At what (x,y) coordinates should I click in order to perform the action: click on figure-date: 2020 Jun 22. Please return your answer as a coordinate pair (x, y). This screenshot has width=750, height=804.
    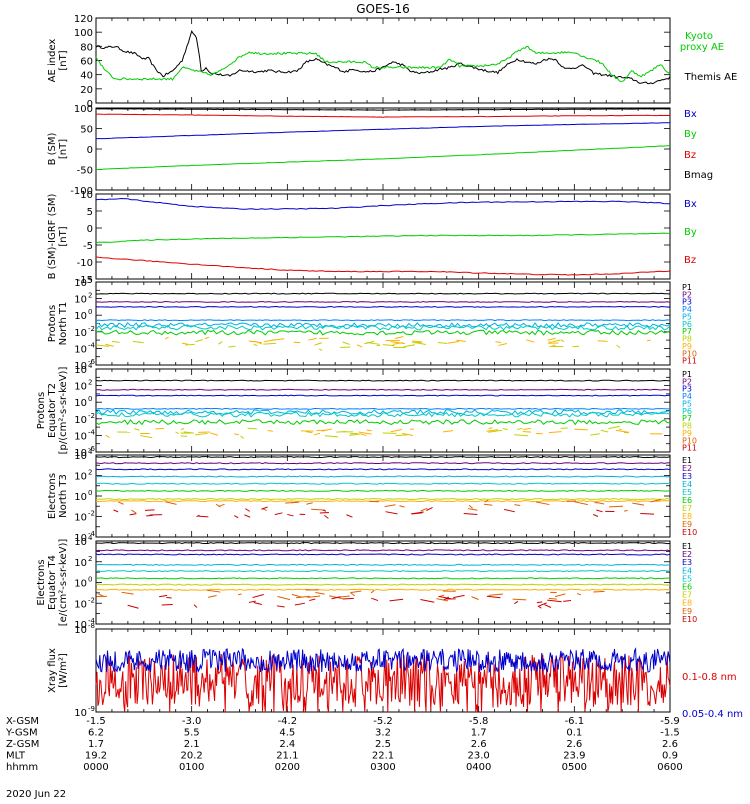
    Looking at the image, I should click on (36, 794).